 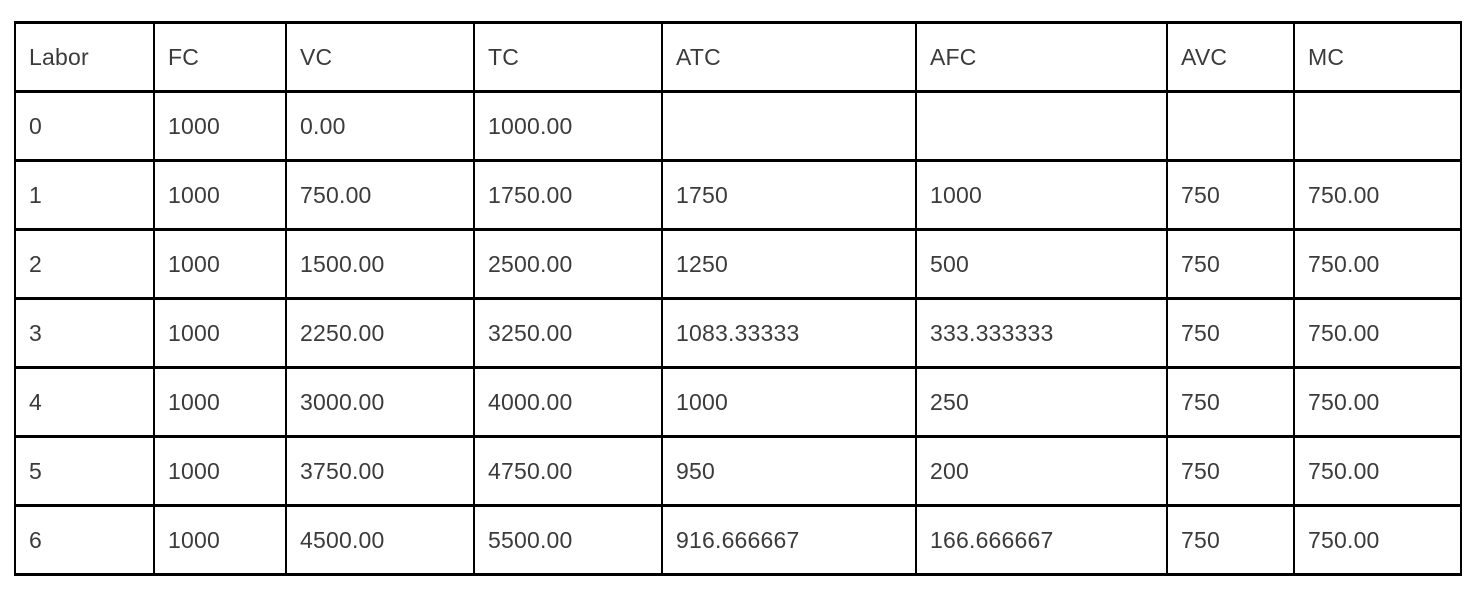 I want to click on cell-vc: 2250.00, so click(x=380, y=333).